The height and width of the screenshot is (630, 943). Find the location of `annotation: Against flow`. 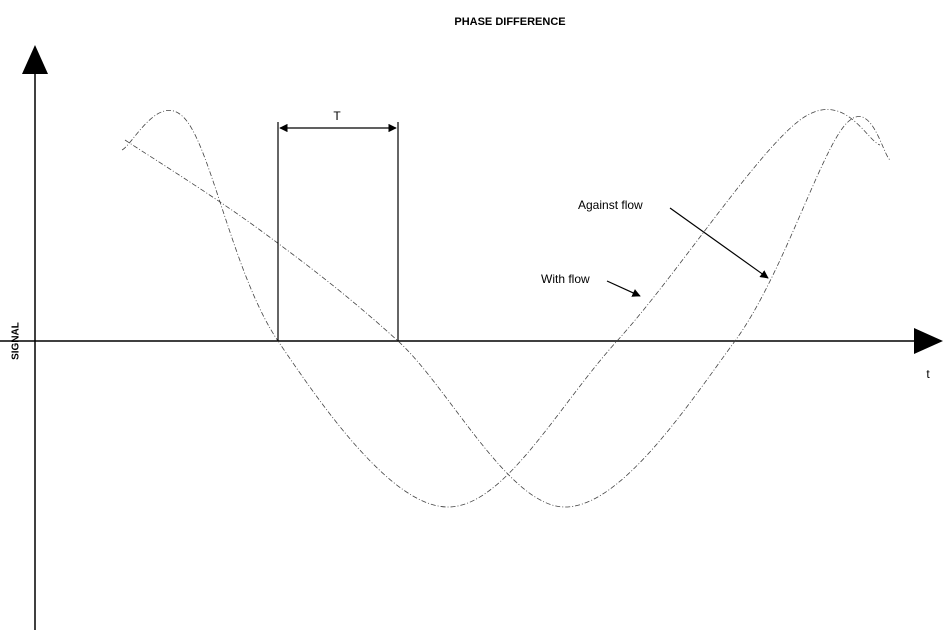

annotation: Against flow is located at coordinates (610, 205).